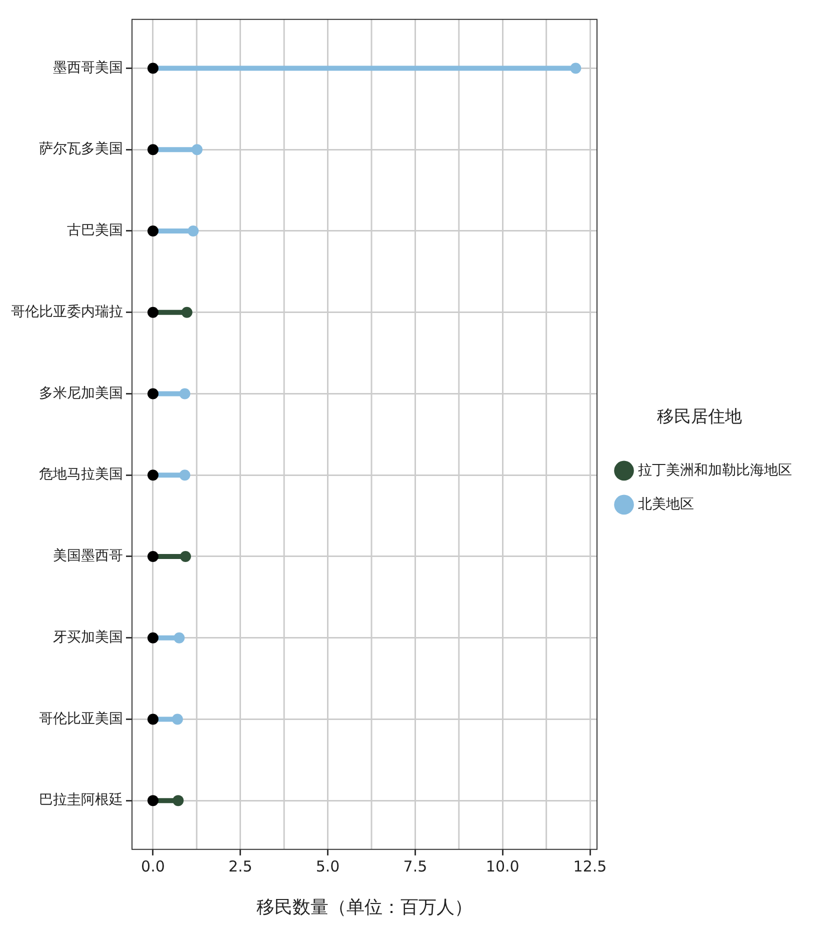 The image size is (818, 935). Describe the element at coordinates (81, 800) in the screenshot. I see `y-tick-label: 巴拉圭阿根廷` at that location.